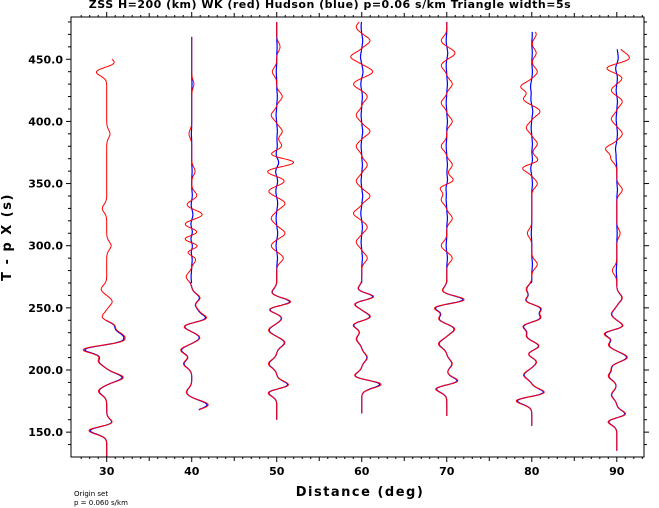 Image resolution: width=659 pixels, height=508 pixels. What do you see at coordinates (617, 471) in the screenshot?
I see `x-tick-label: 90` at bounding box center [617, 471].